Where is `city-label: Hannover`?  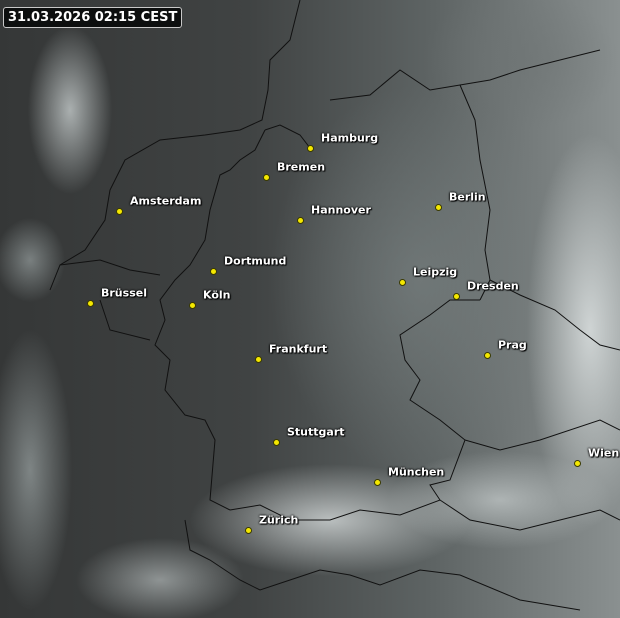
city-label: Hannover is located at coordinates (341, 210).